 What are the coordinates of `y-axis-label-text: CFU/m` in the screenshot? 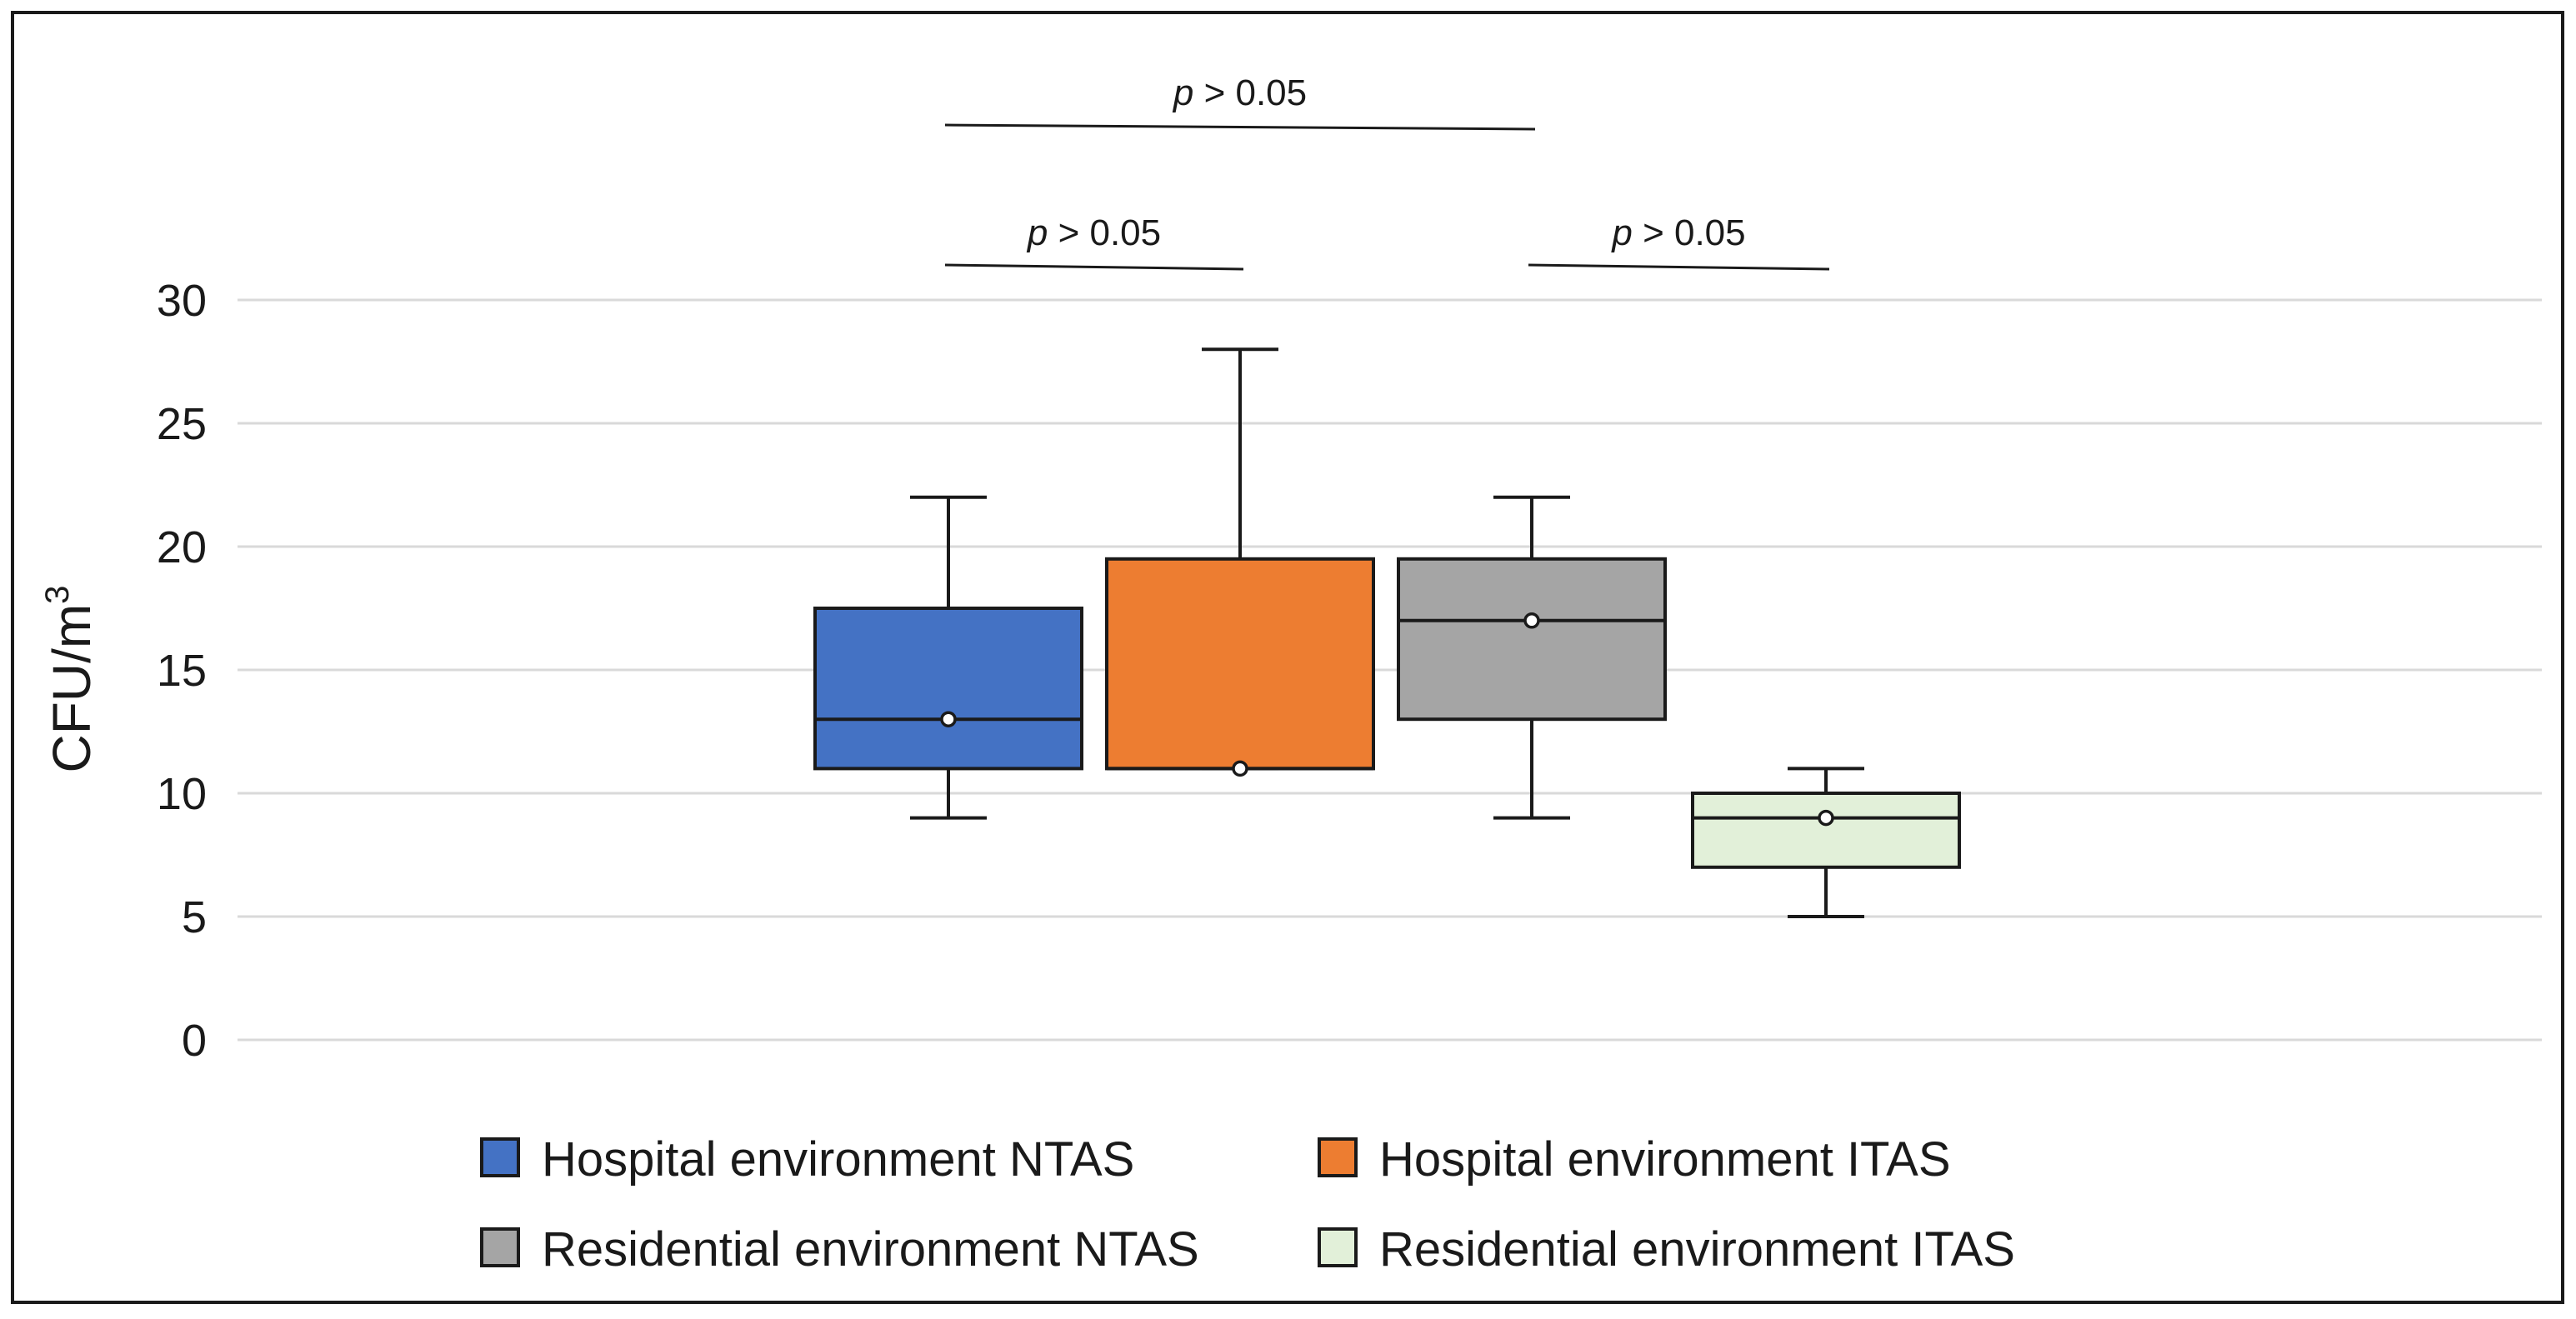 It's located at (72, 689).